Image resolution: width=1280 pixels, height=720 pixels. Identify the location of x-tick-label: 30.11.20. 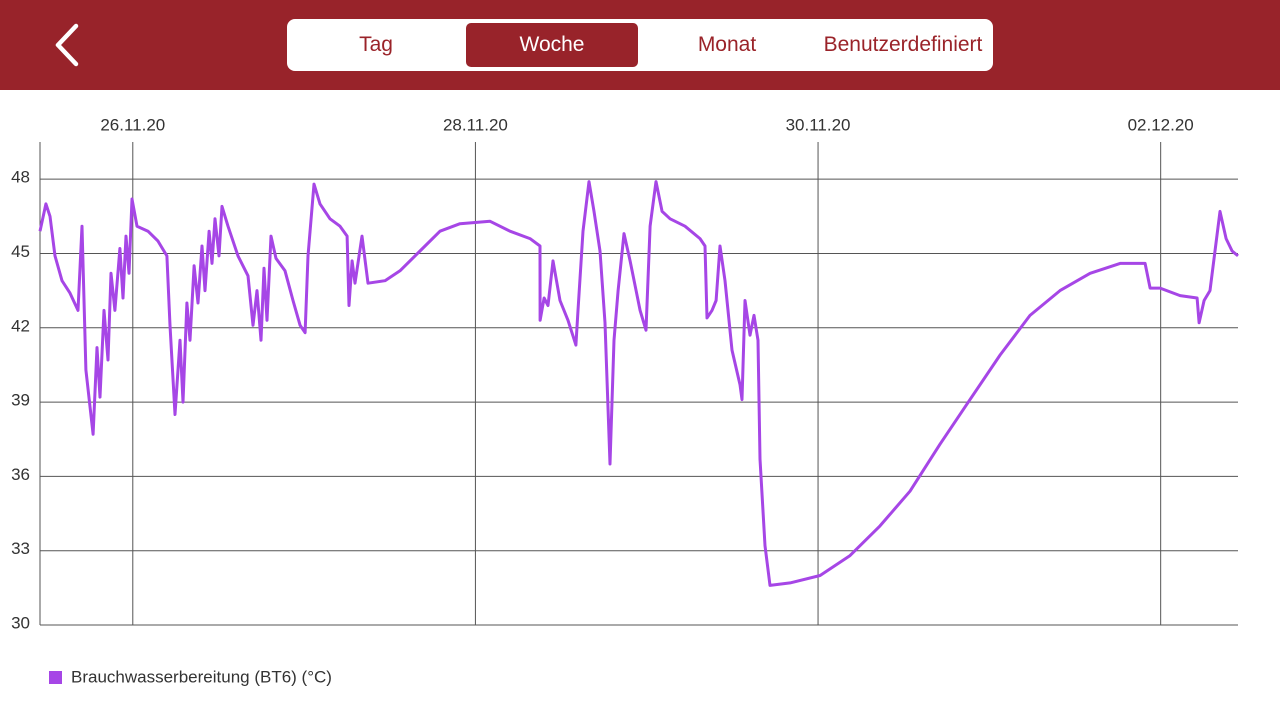
(818, 124).